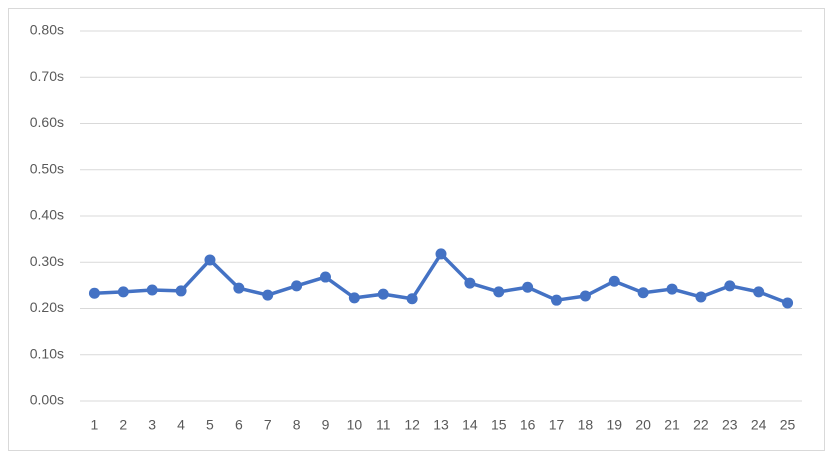  What do you see at coordinates (557, 425) in the screenshot?
I see `x-tick-label: 17` at bounding box center [557, 425].